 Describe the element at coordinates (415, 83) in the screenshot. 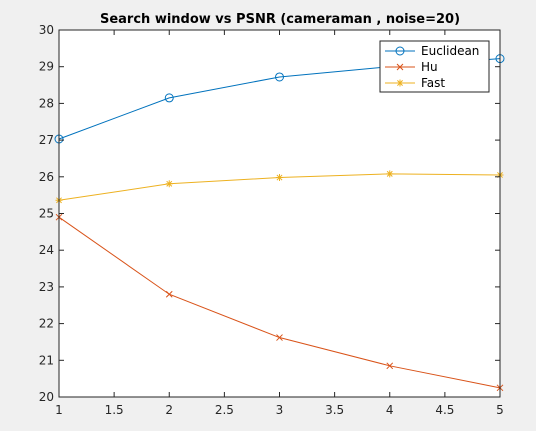

I see `legend-entry-fast: Fast` at that location.